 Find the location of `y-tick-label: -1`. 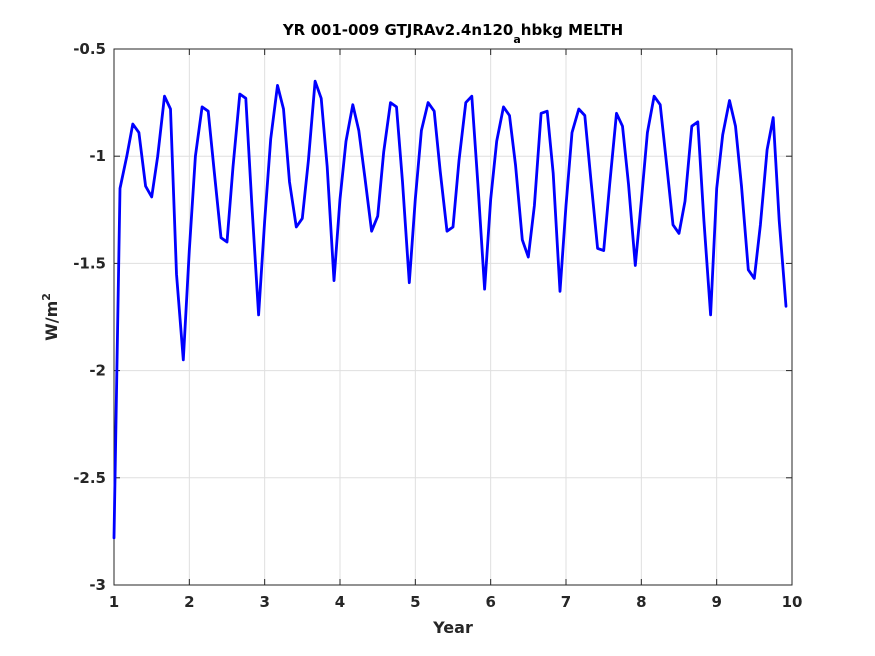

y-tick-label: -1 is located at coordinates (97, 156).